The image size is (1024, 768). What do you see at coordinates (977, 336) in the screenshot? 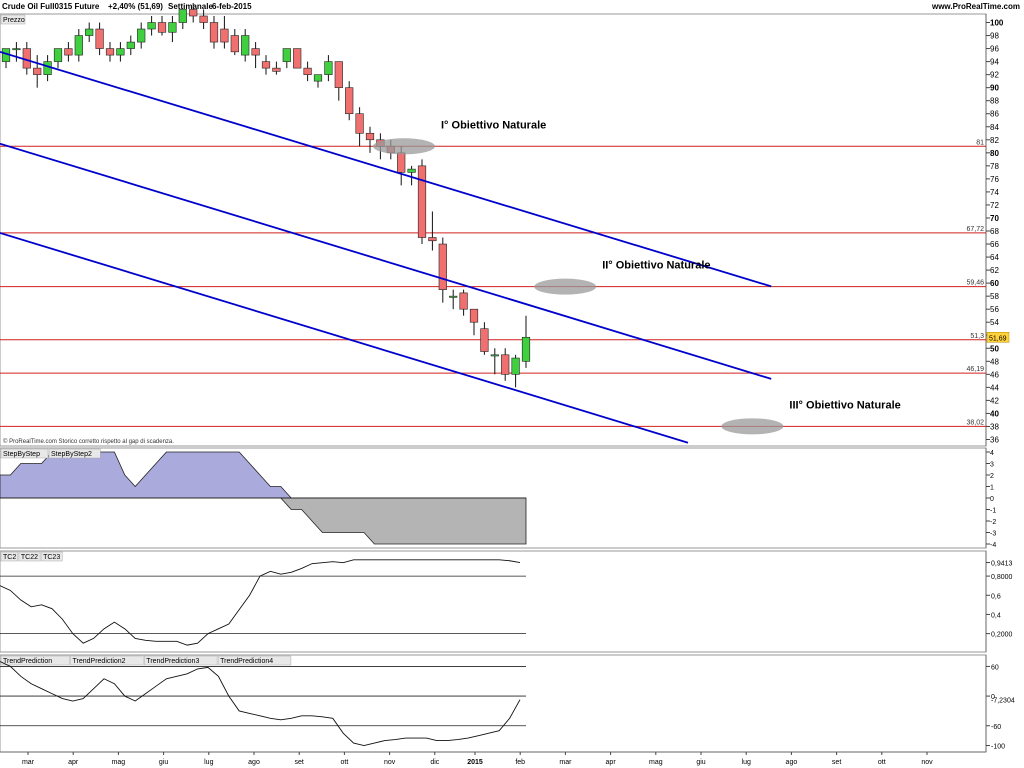
I see `price-level-label: 51,3` at bounding box center [977, 336].